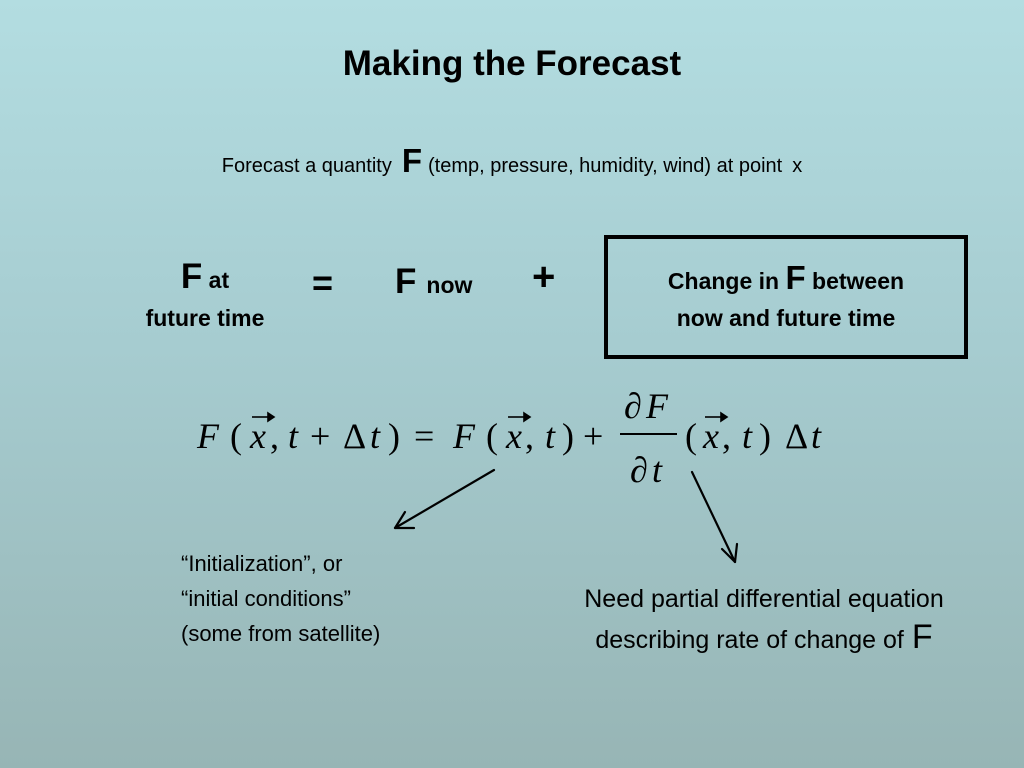 The width and height of the screenshot is (1024, 768). I want to click on formula-x-1: x, so click(257, 436).